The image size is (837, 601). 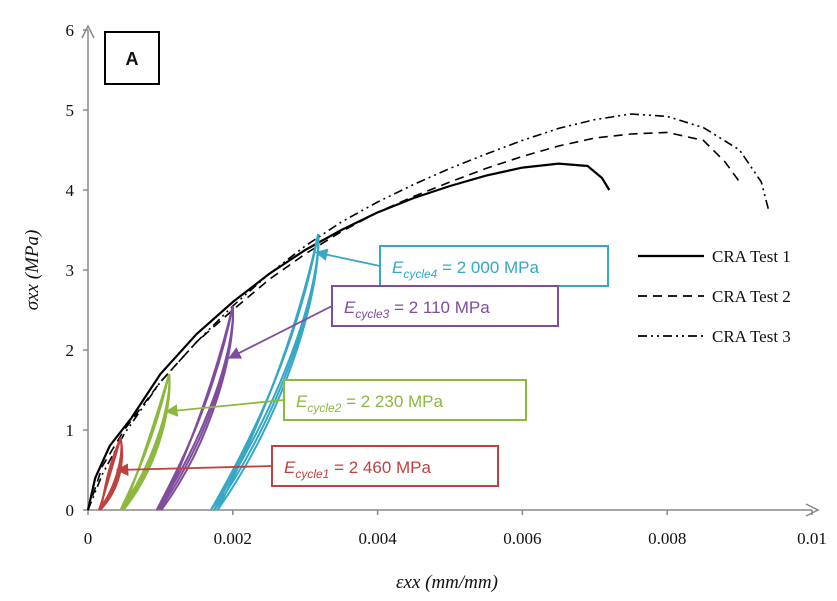 What do you see at coordinates (88, 538) in the screenshot?
I see `x-tick-label: 0` at bounding box center [88, 538].